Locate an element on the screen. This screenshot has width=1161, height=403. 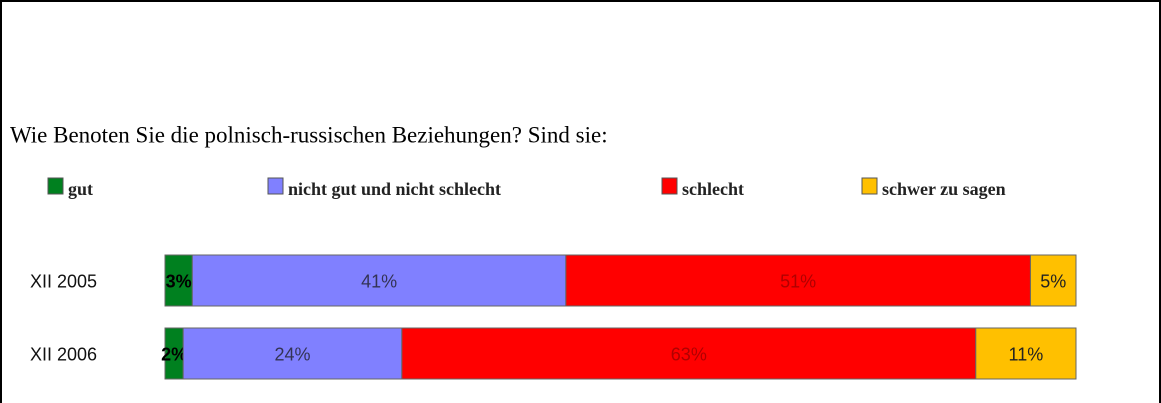
legend-label: gut is located at coordinates (80, 189).